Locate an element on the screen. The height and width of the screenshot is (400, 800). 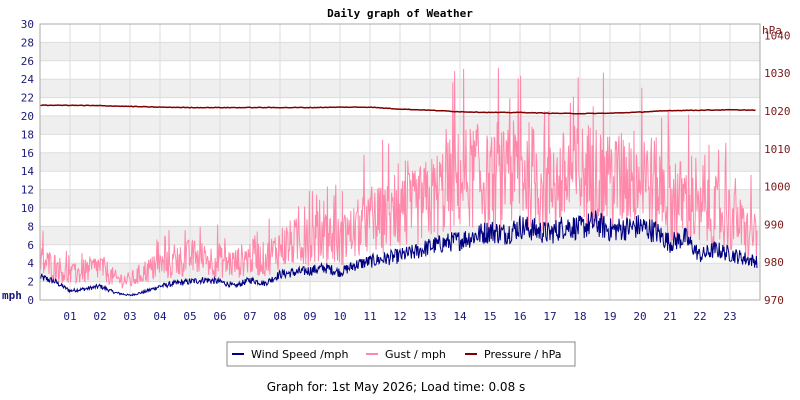
y-right-axis-label: hPa is located at coordinates (772, 30).